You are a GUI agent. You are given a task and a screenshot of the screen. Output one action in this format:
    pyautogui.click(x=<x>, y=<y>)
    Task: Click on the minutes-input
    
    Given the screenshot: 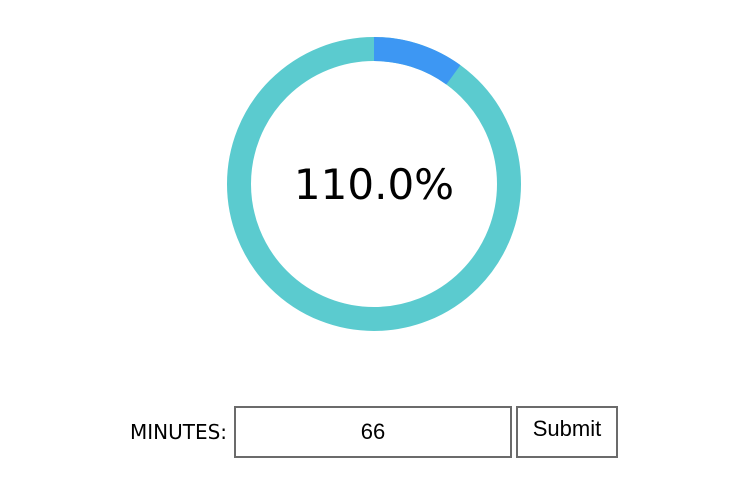 What is the action you would take?
    pyautogui.click(x=373, y=432)
    